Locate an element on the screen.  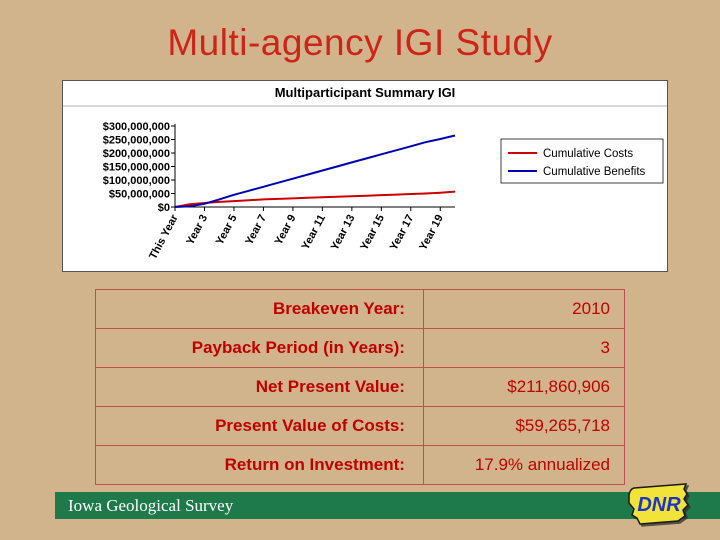
metric-label: Present Value of Costs: is located at coordinates (259, 426).